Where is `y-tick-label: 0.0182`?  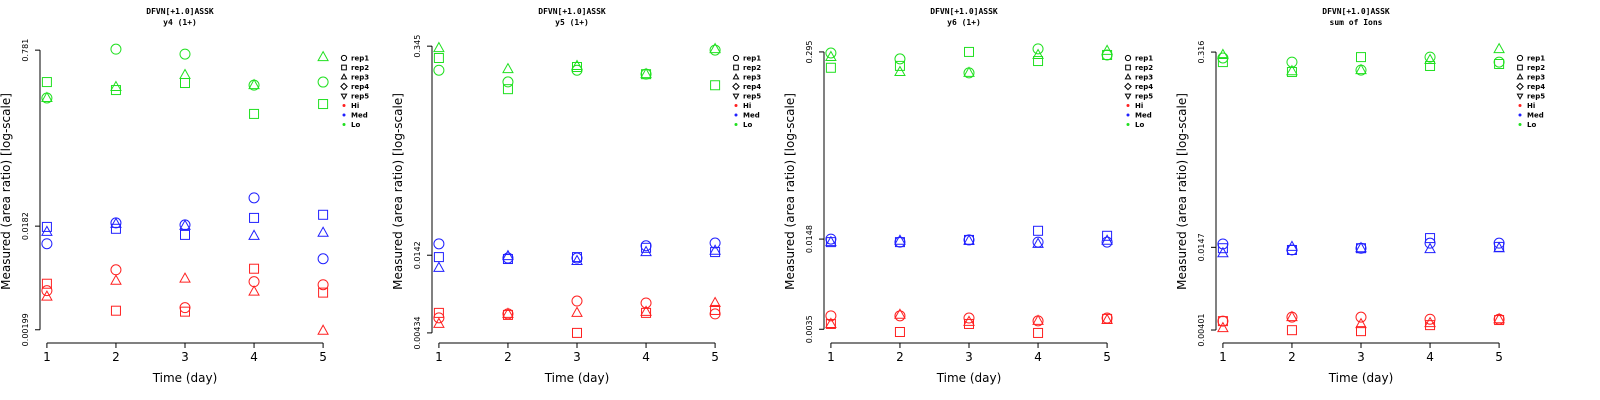 y-tick-label: 0.0182 is located at coordinates (25, 226).